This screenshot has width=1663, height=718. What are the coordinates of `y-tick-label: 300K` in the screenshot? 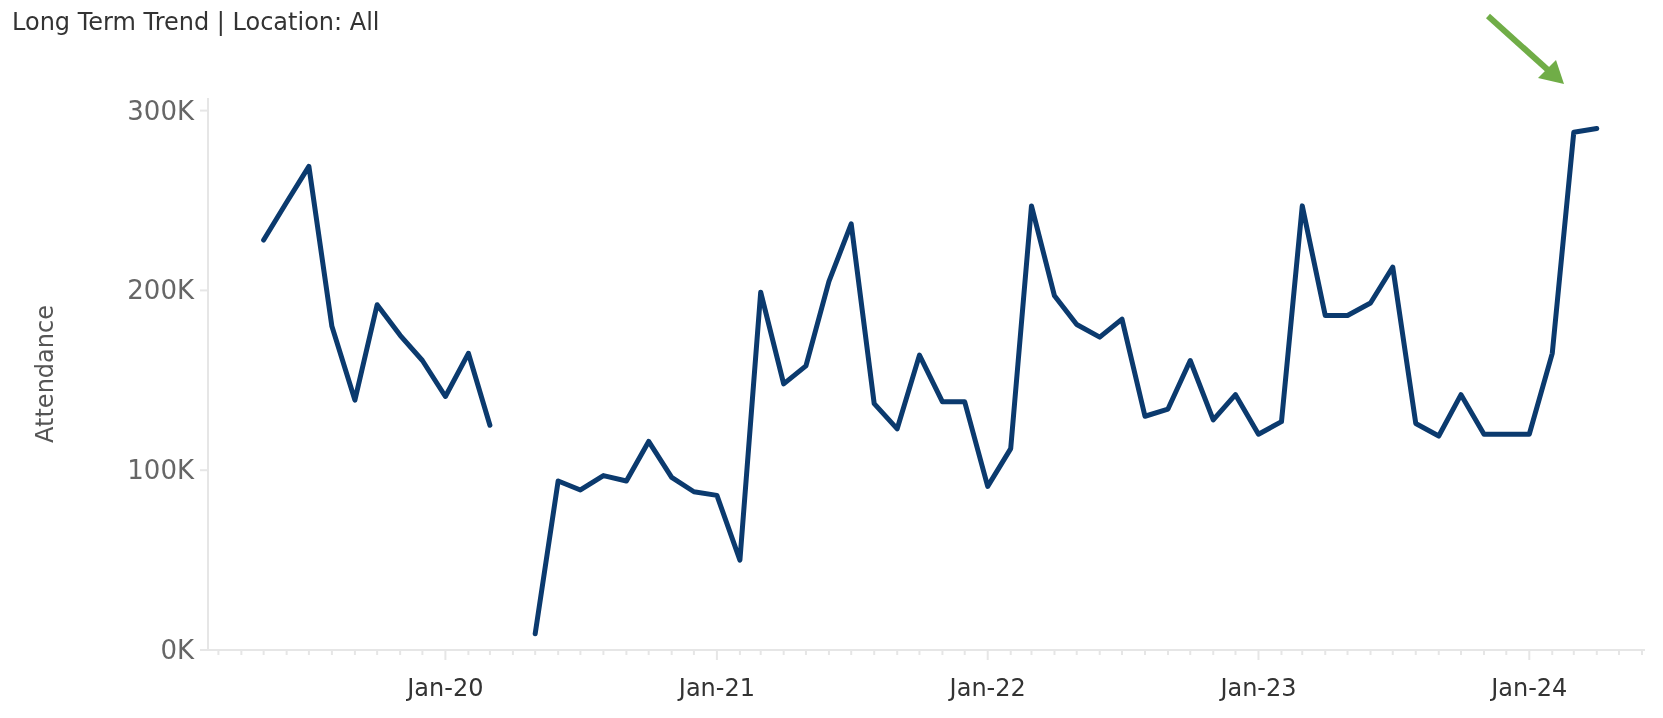 It's located at (161, 110).